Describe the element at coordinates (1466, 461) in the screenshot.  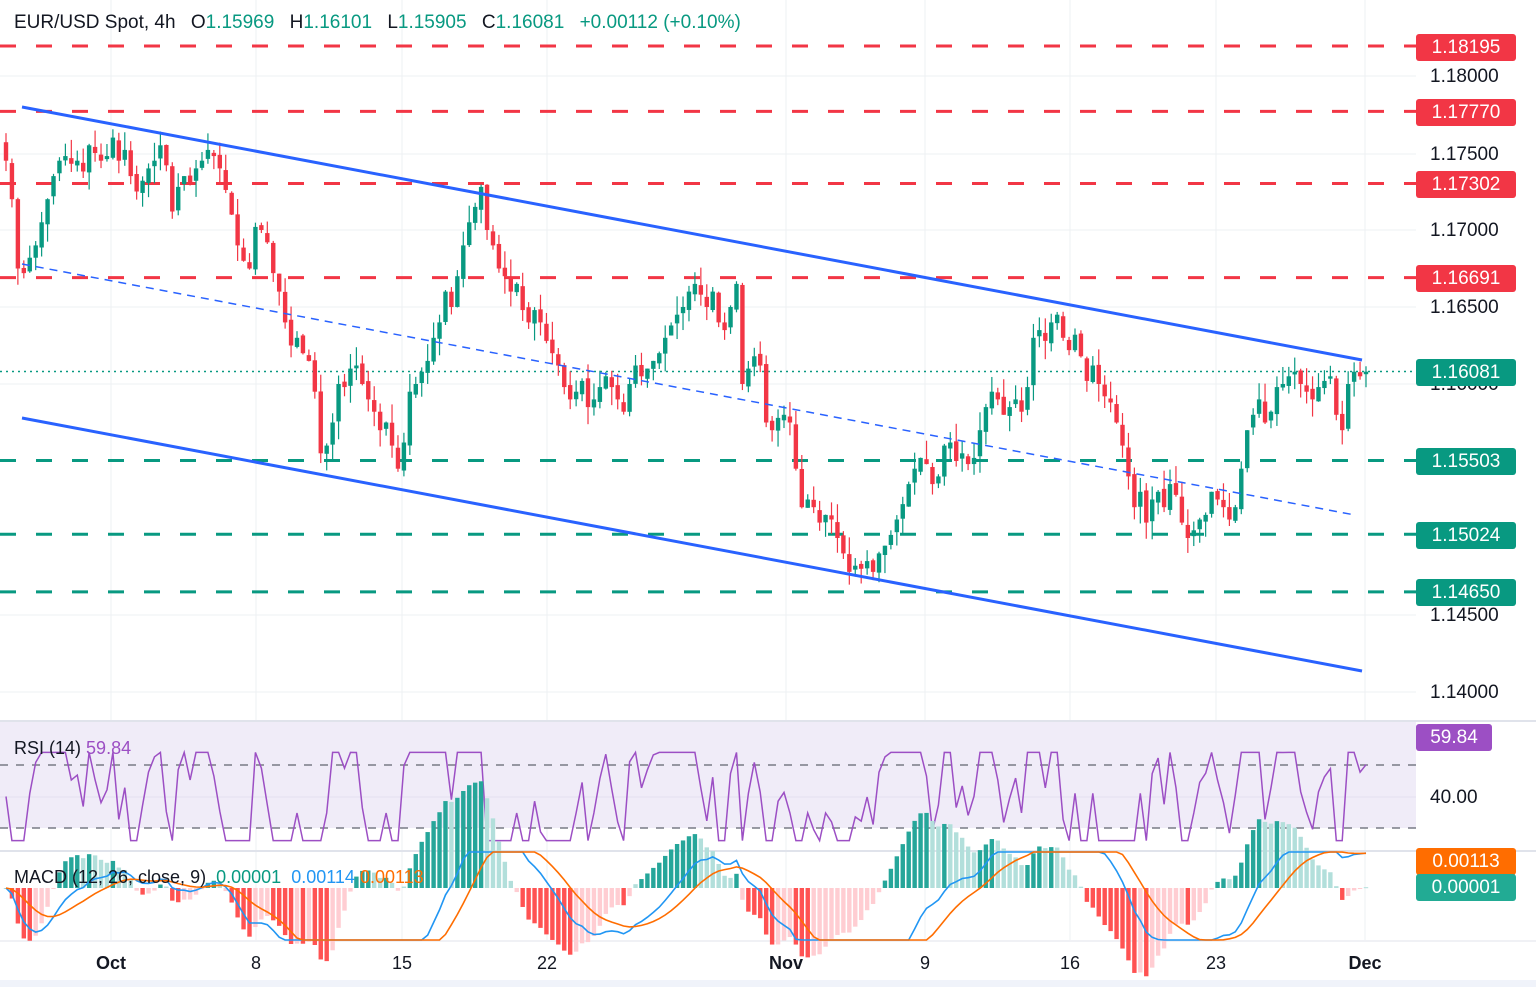
I see `support-tag: 1.15503` at that location.